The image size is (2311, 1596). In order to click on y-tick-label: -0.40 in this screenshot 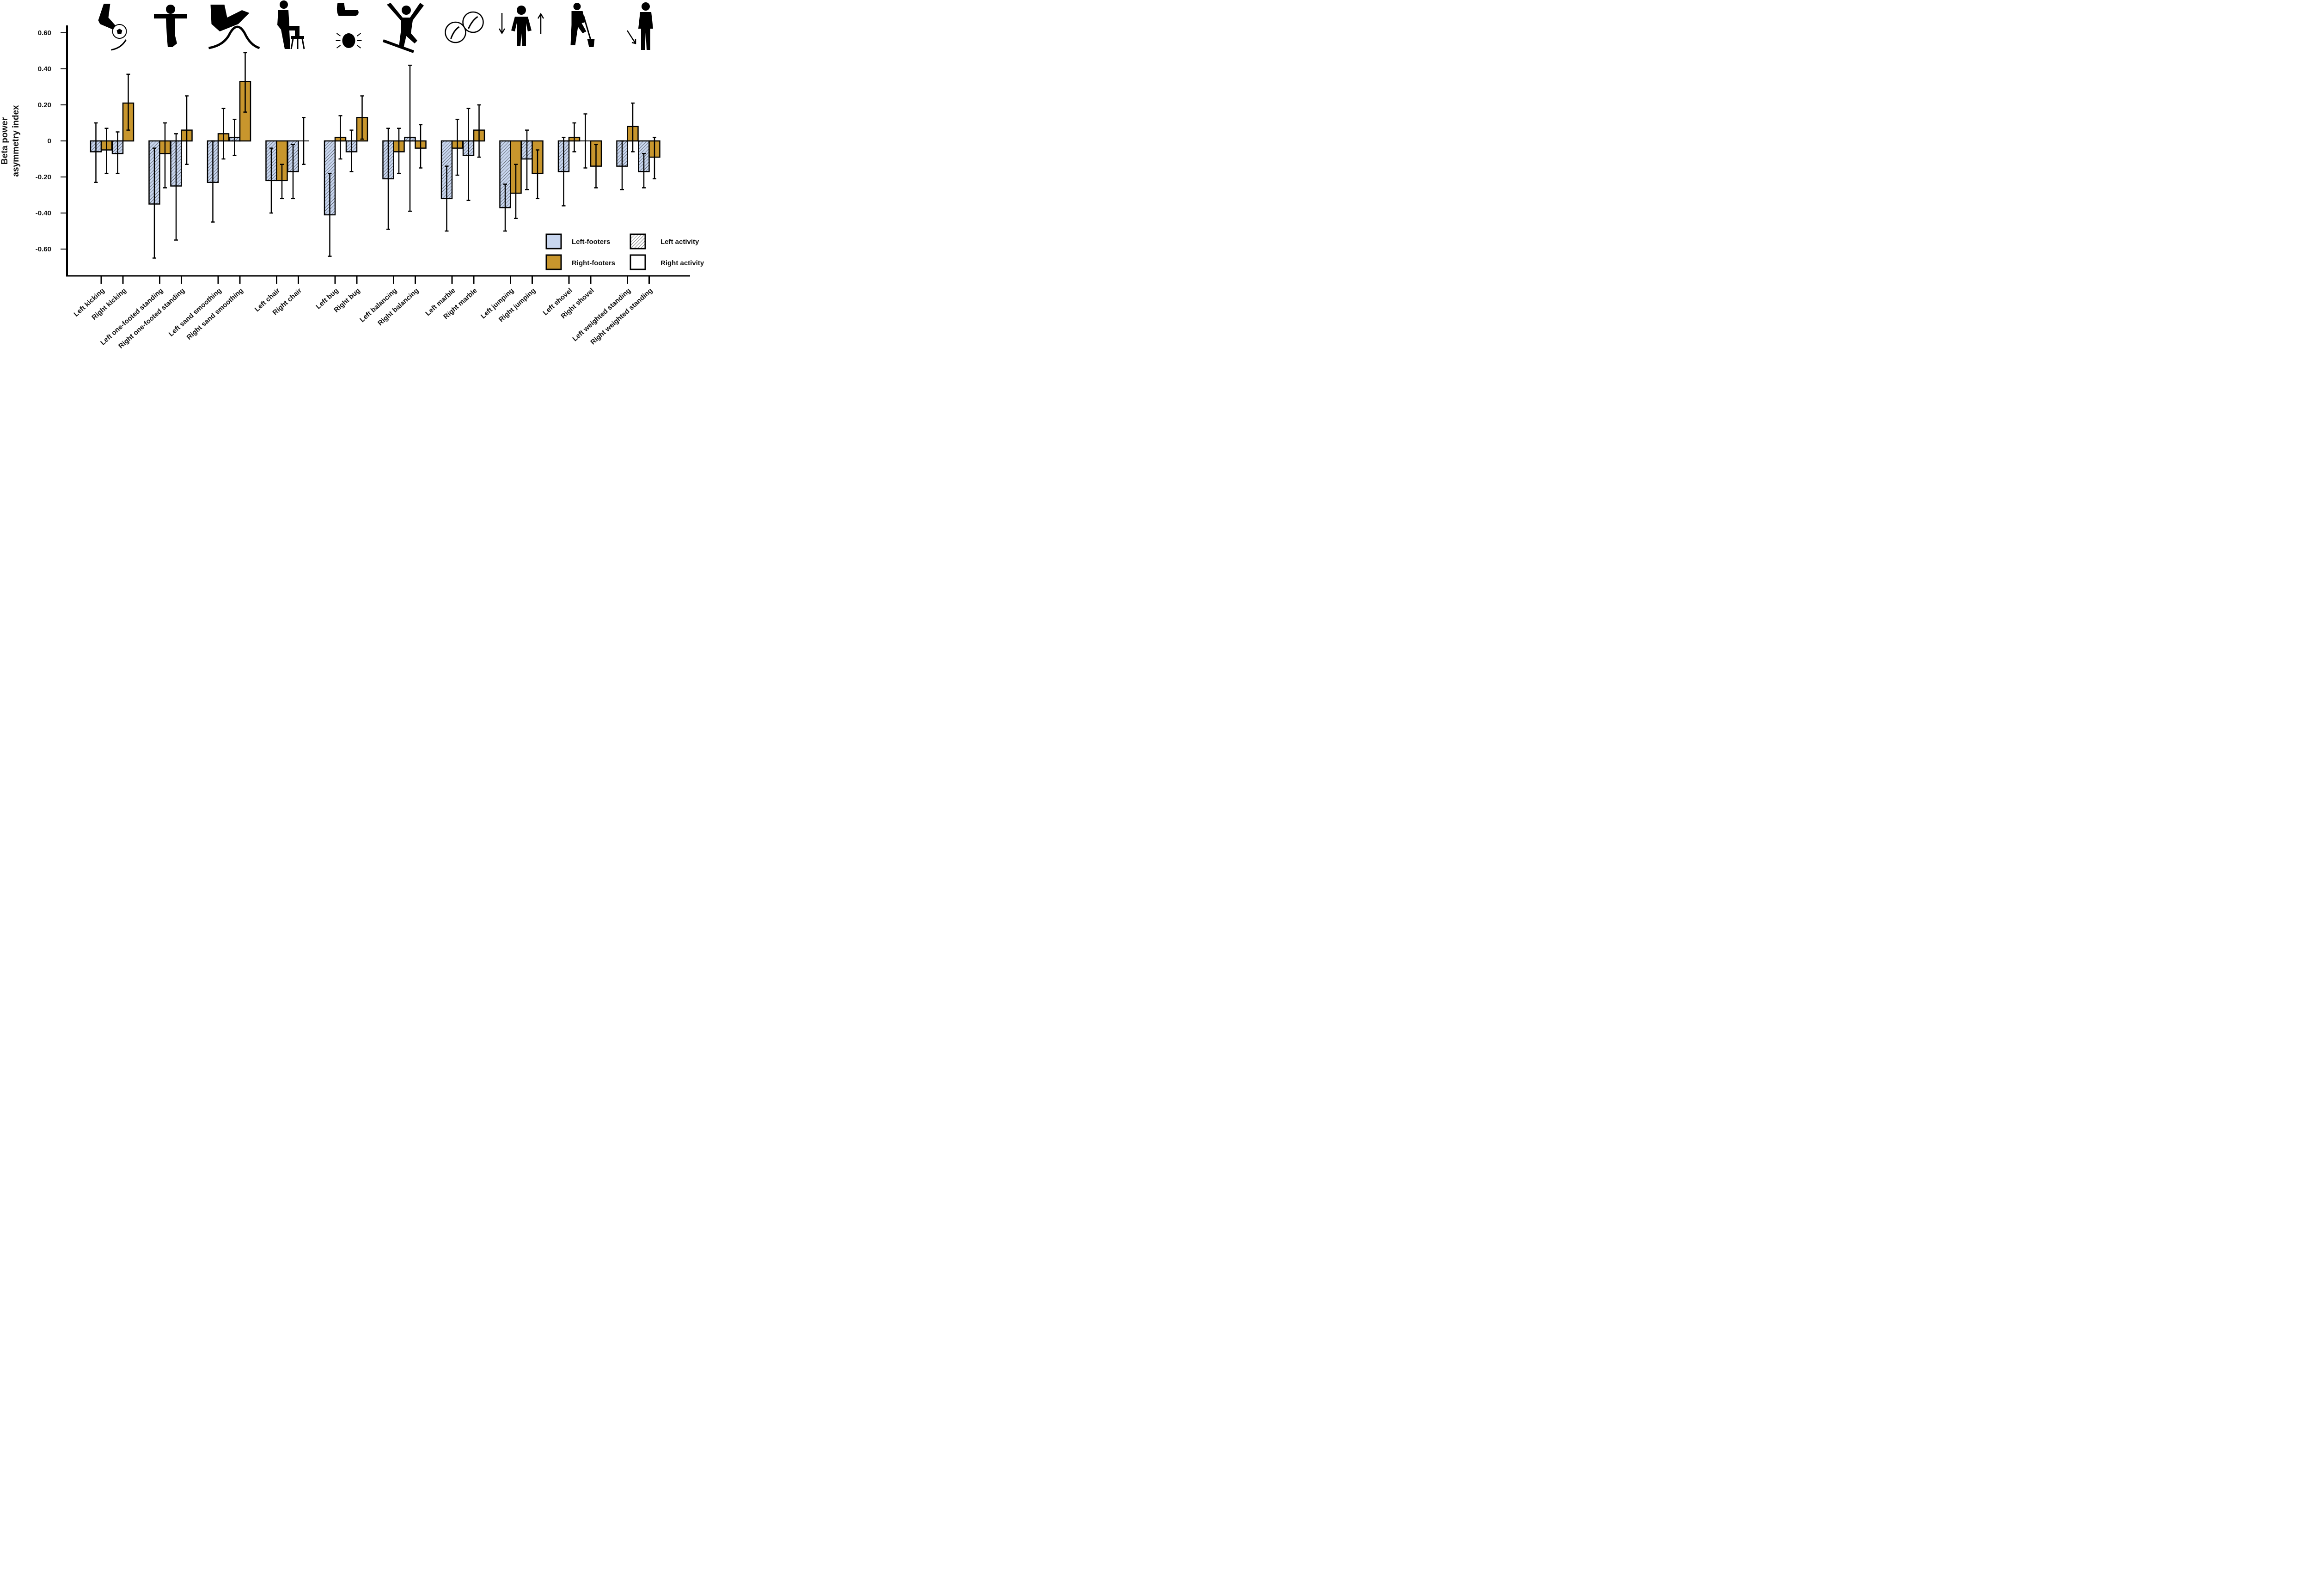, I will do `click(43, 213)`.